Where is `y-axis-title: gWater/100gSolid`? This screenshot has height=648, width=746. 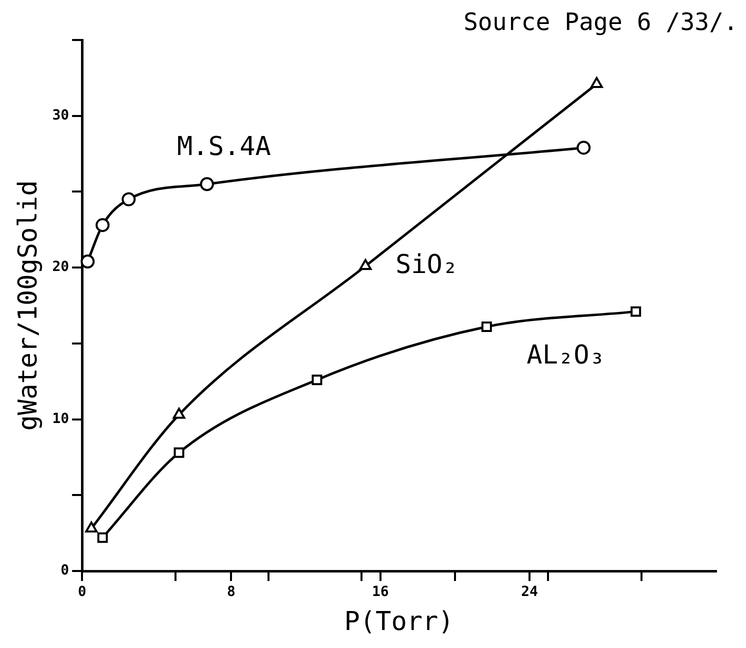
y-axis-title: gWater/100gSolid is located at coordinates (28, 305).